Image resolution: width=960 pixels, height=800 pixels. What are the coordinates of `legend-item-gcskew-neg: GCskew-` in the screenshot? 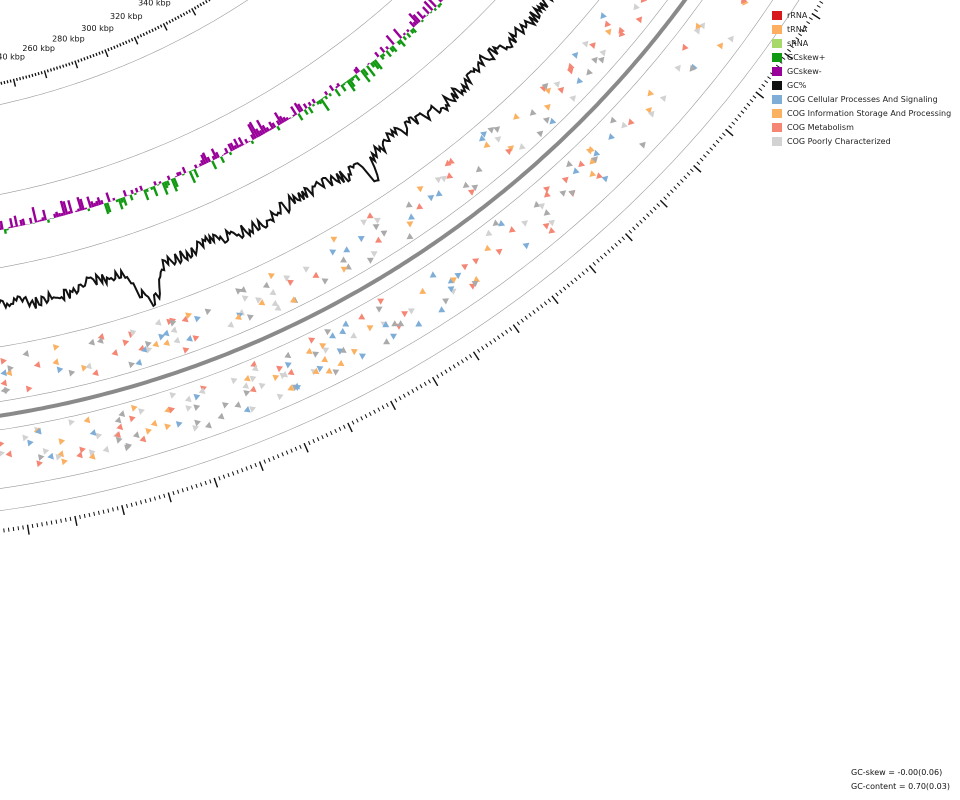 It's located at (861, 71).